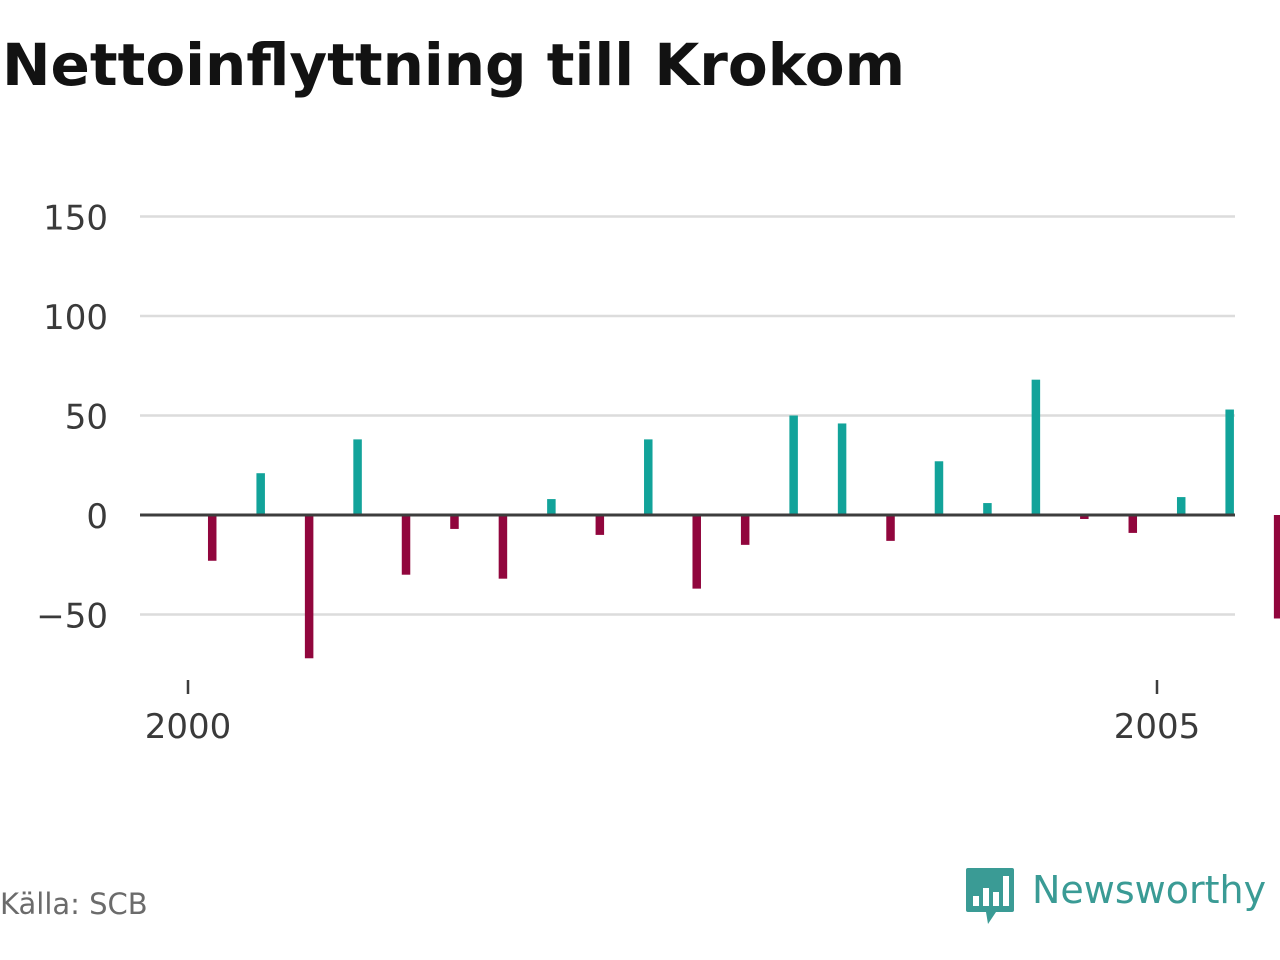  What do you see at coordinates (74, 904) in the screenshot?
I see `source-label: Källa: SCB` at bounding box center [74, 904].